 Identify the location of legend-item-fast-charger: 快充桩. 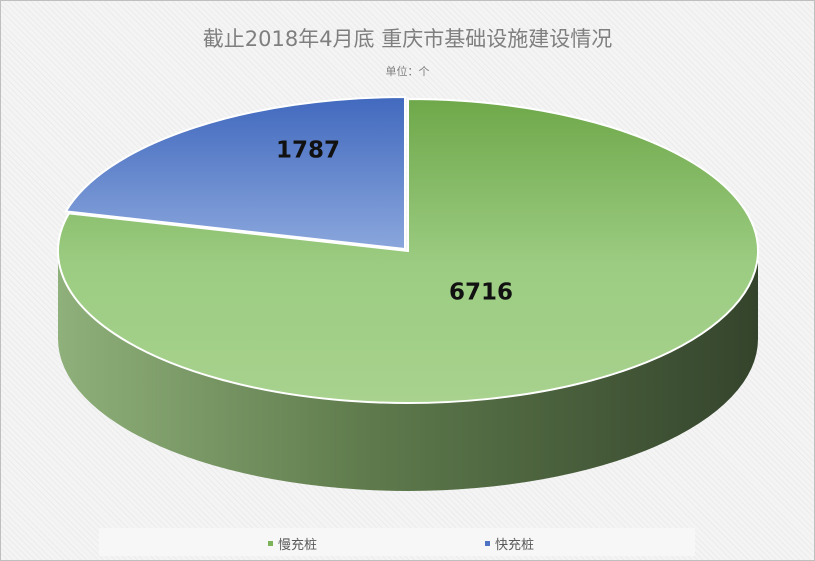
(509, 543).